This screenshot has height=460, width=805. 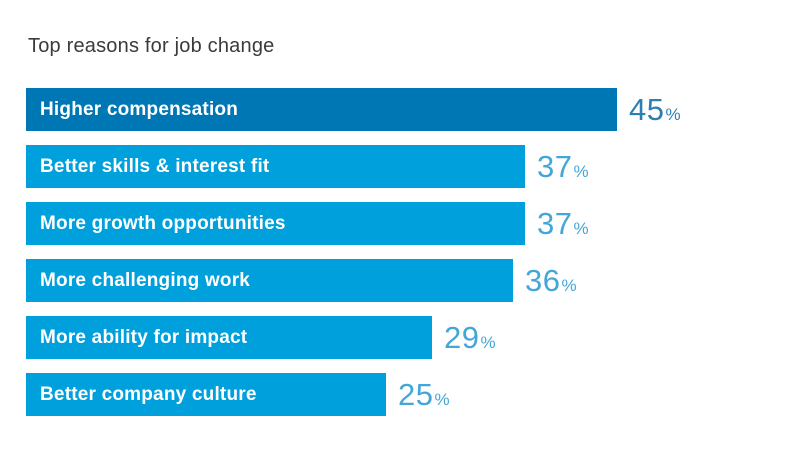 I want to click on bar: Higher compensation, so click(x=321, y=109).